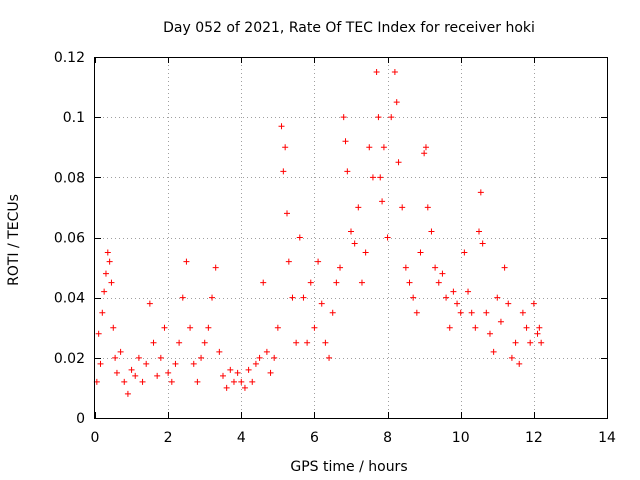 The height and width of the screenshot is (480, 640). I want to click on y-tick-label: 0.04, so click(69, 299).